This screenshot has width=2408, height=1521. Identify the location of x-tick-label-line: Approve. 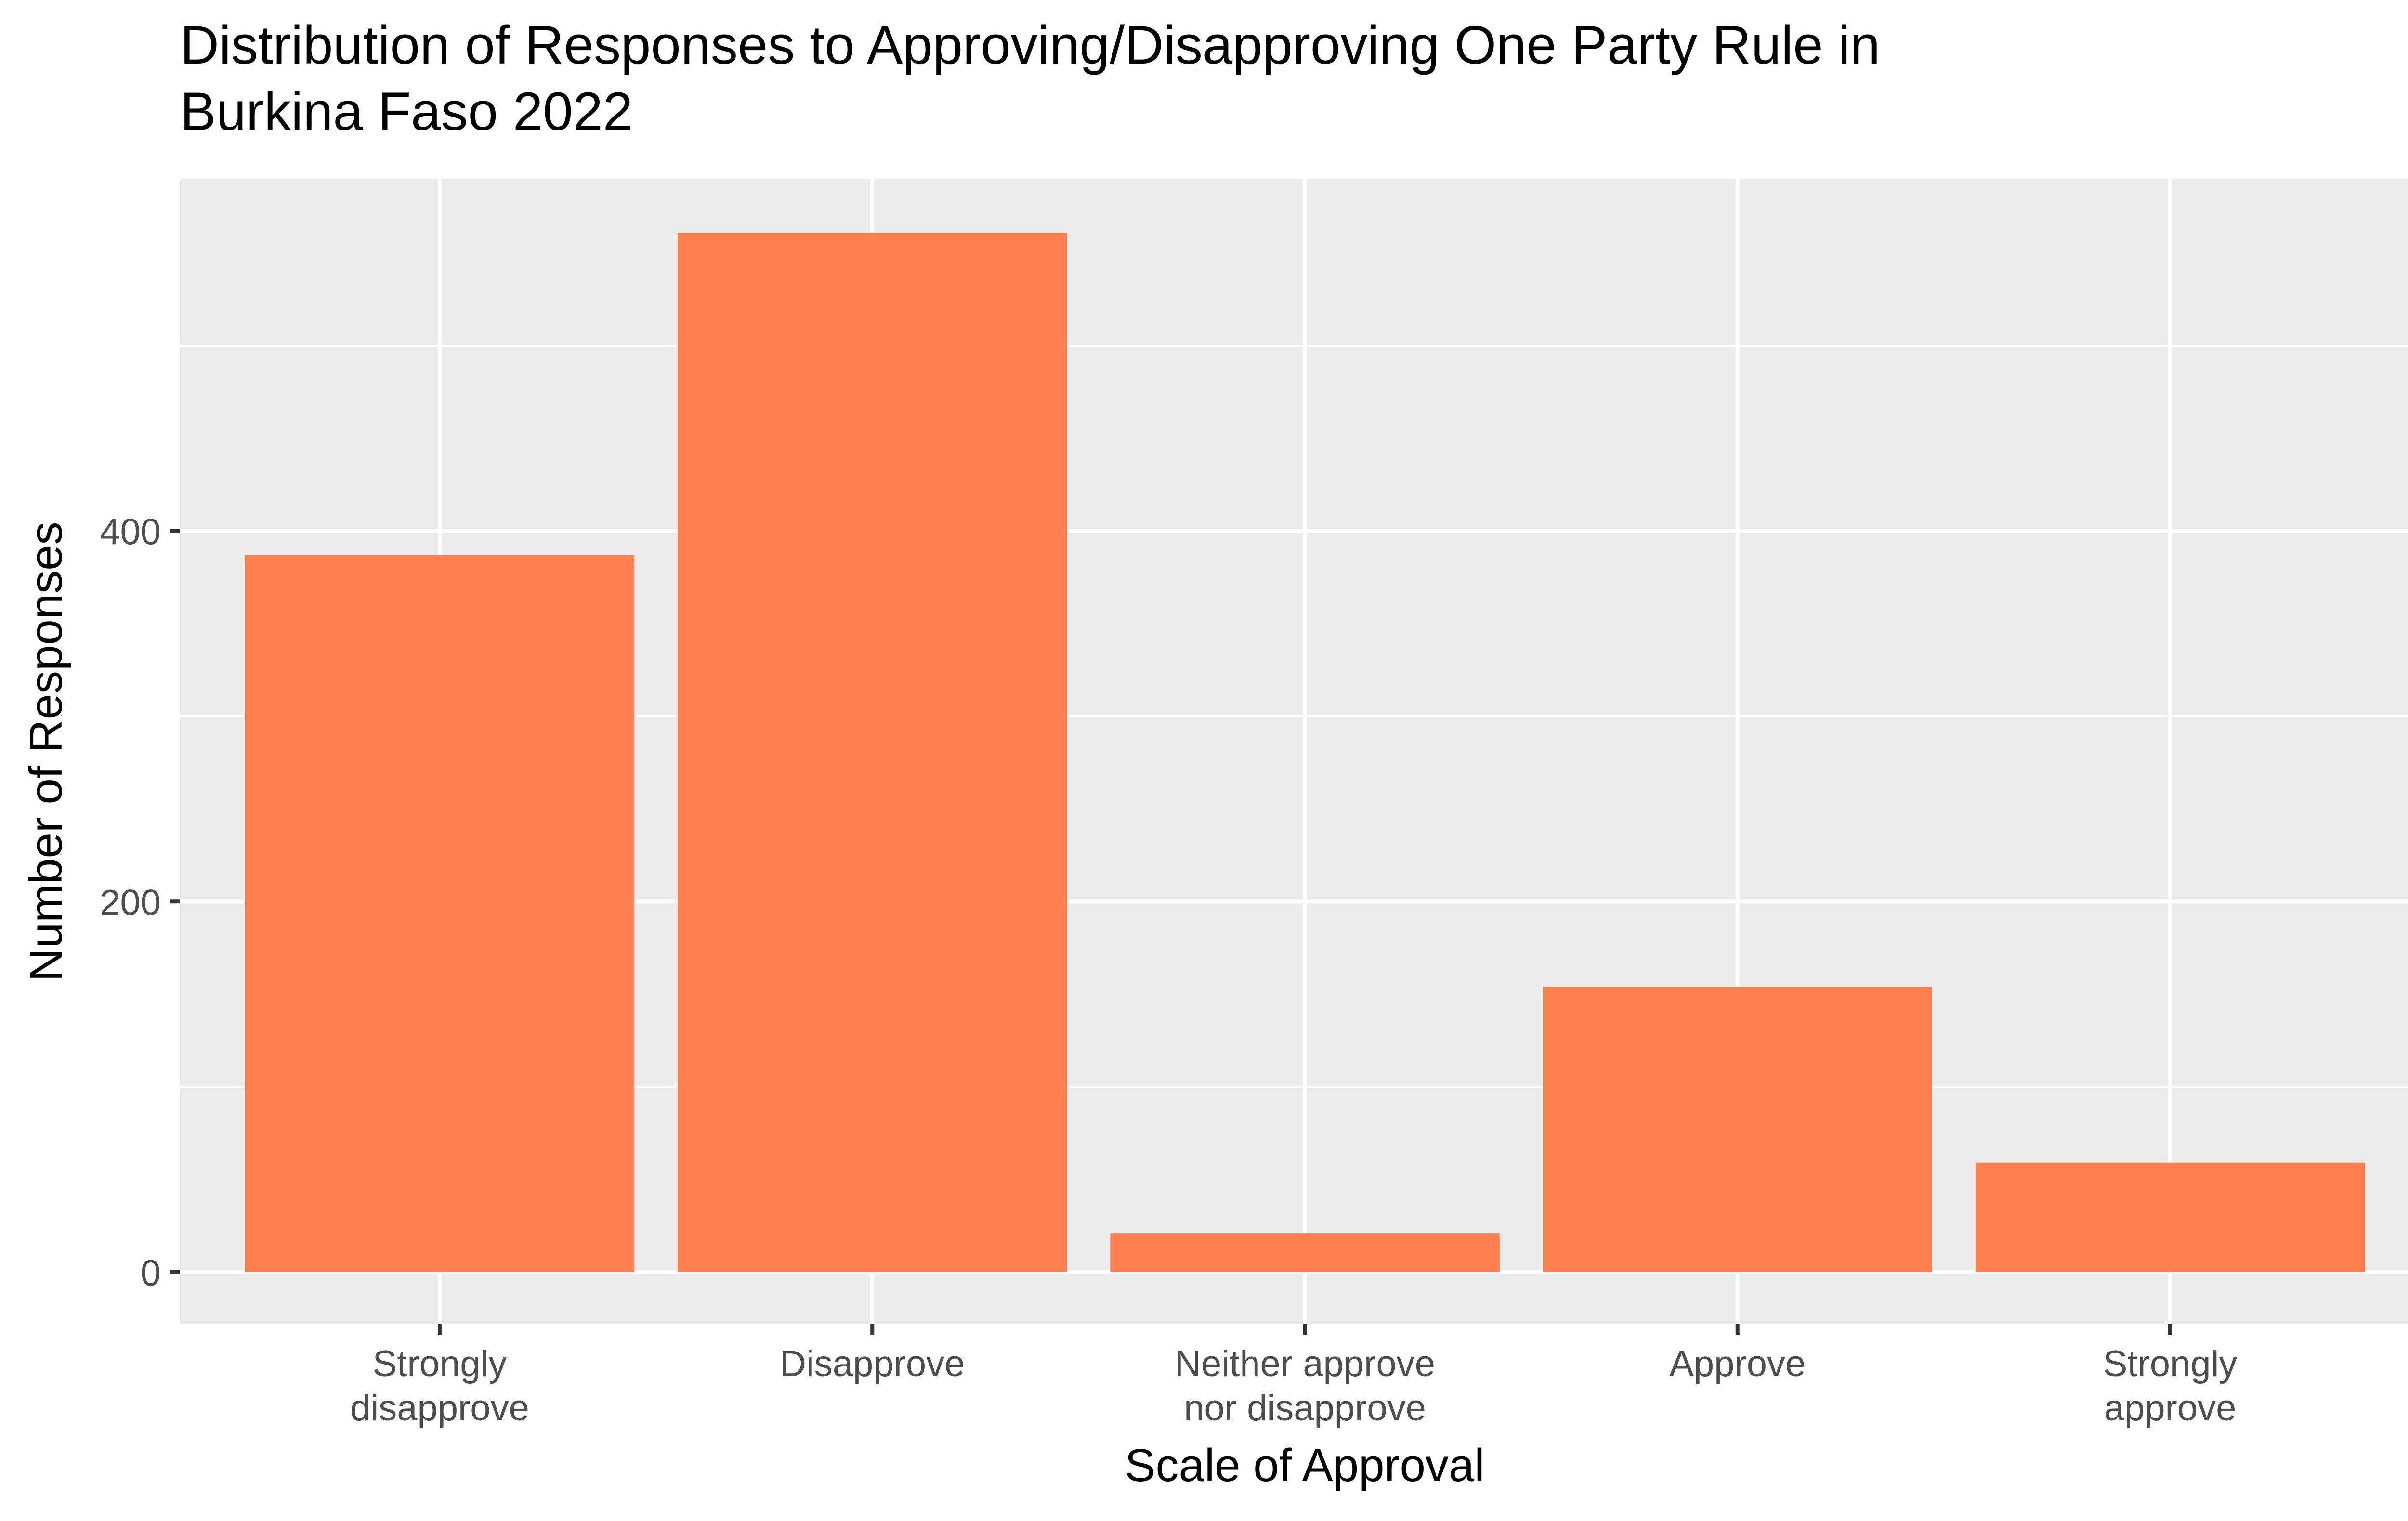
(1737, 1363).